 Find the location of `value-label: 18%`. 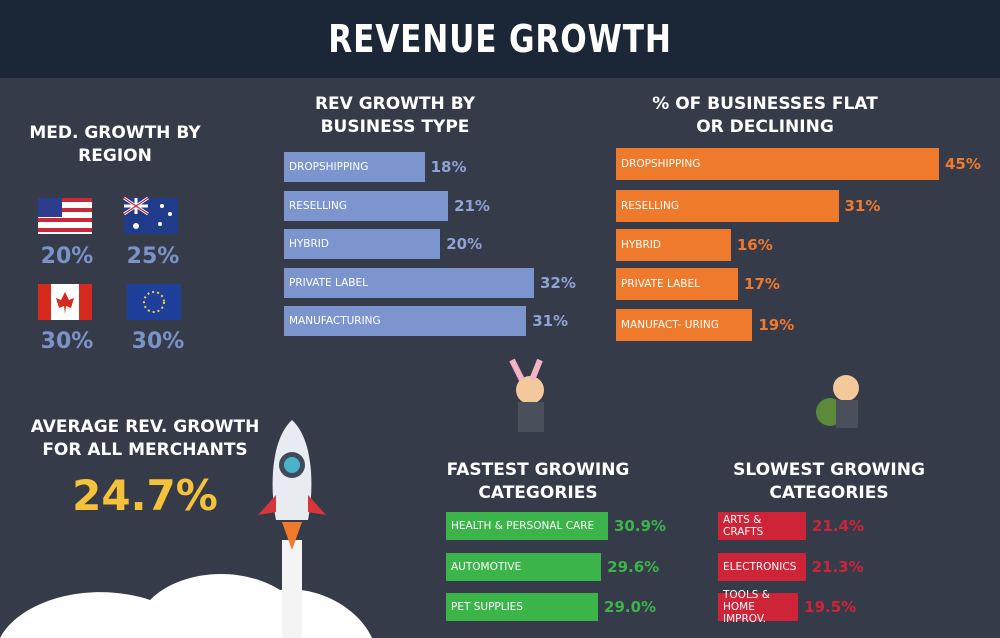

value-label: 18% is located at coordinates (448, 167).